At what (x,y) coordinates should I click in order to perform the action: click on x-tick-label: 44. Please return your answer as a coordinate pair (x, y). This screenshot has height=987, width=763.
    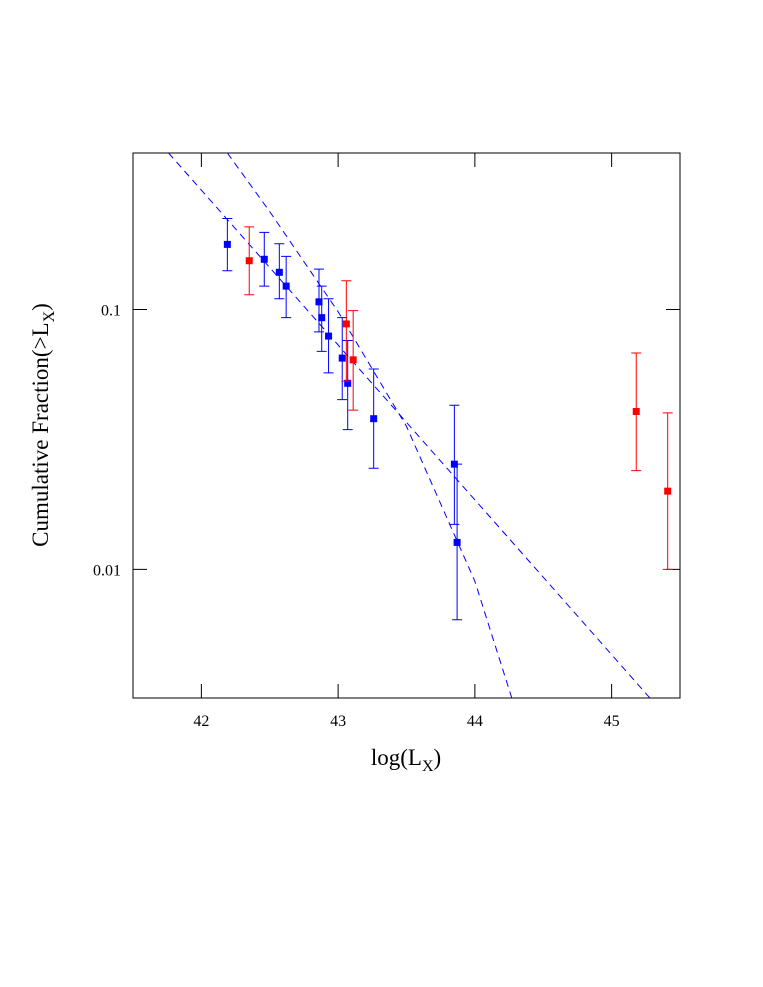
    Looking at the image, I should click on (475, 721).